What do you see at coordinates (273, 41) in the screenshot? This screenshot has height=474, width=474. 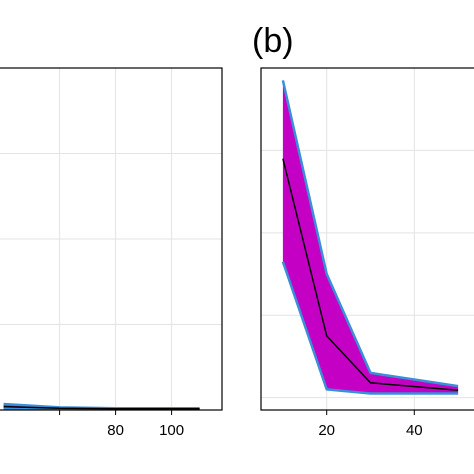 I see `panel-label: (b)` at bounding box center [273, 41].